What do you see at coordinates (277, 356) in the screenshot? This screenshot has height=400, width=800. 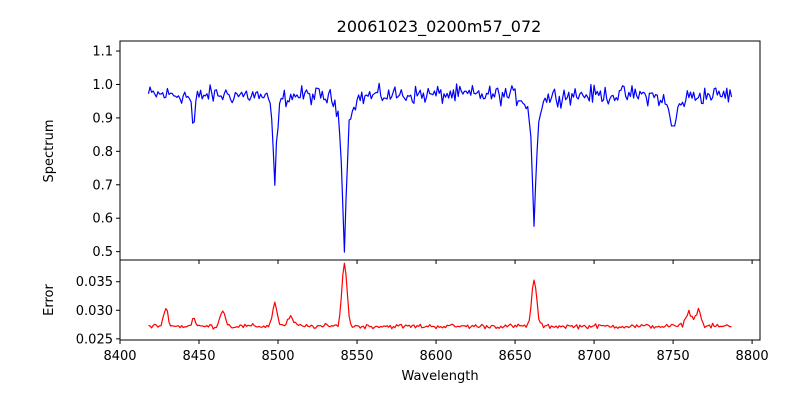 I see `x-tick-label: 8500` at bounding box center [277, 356].